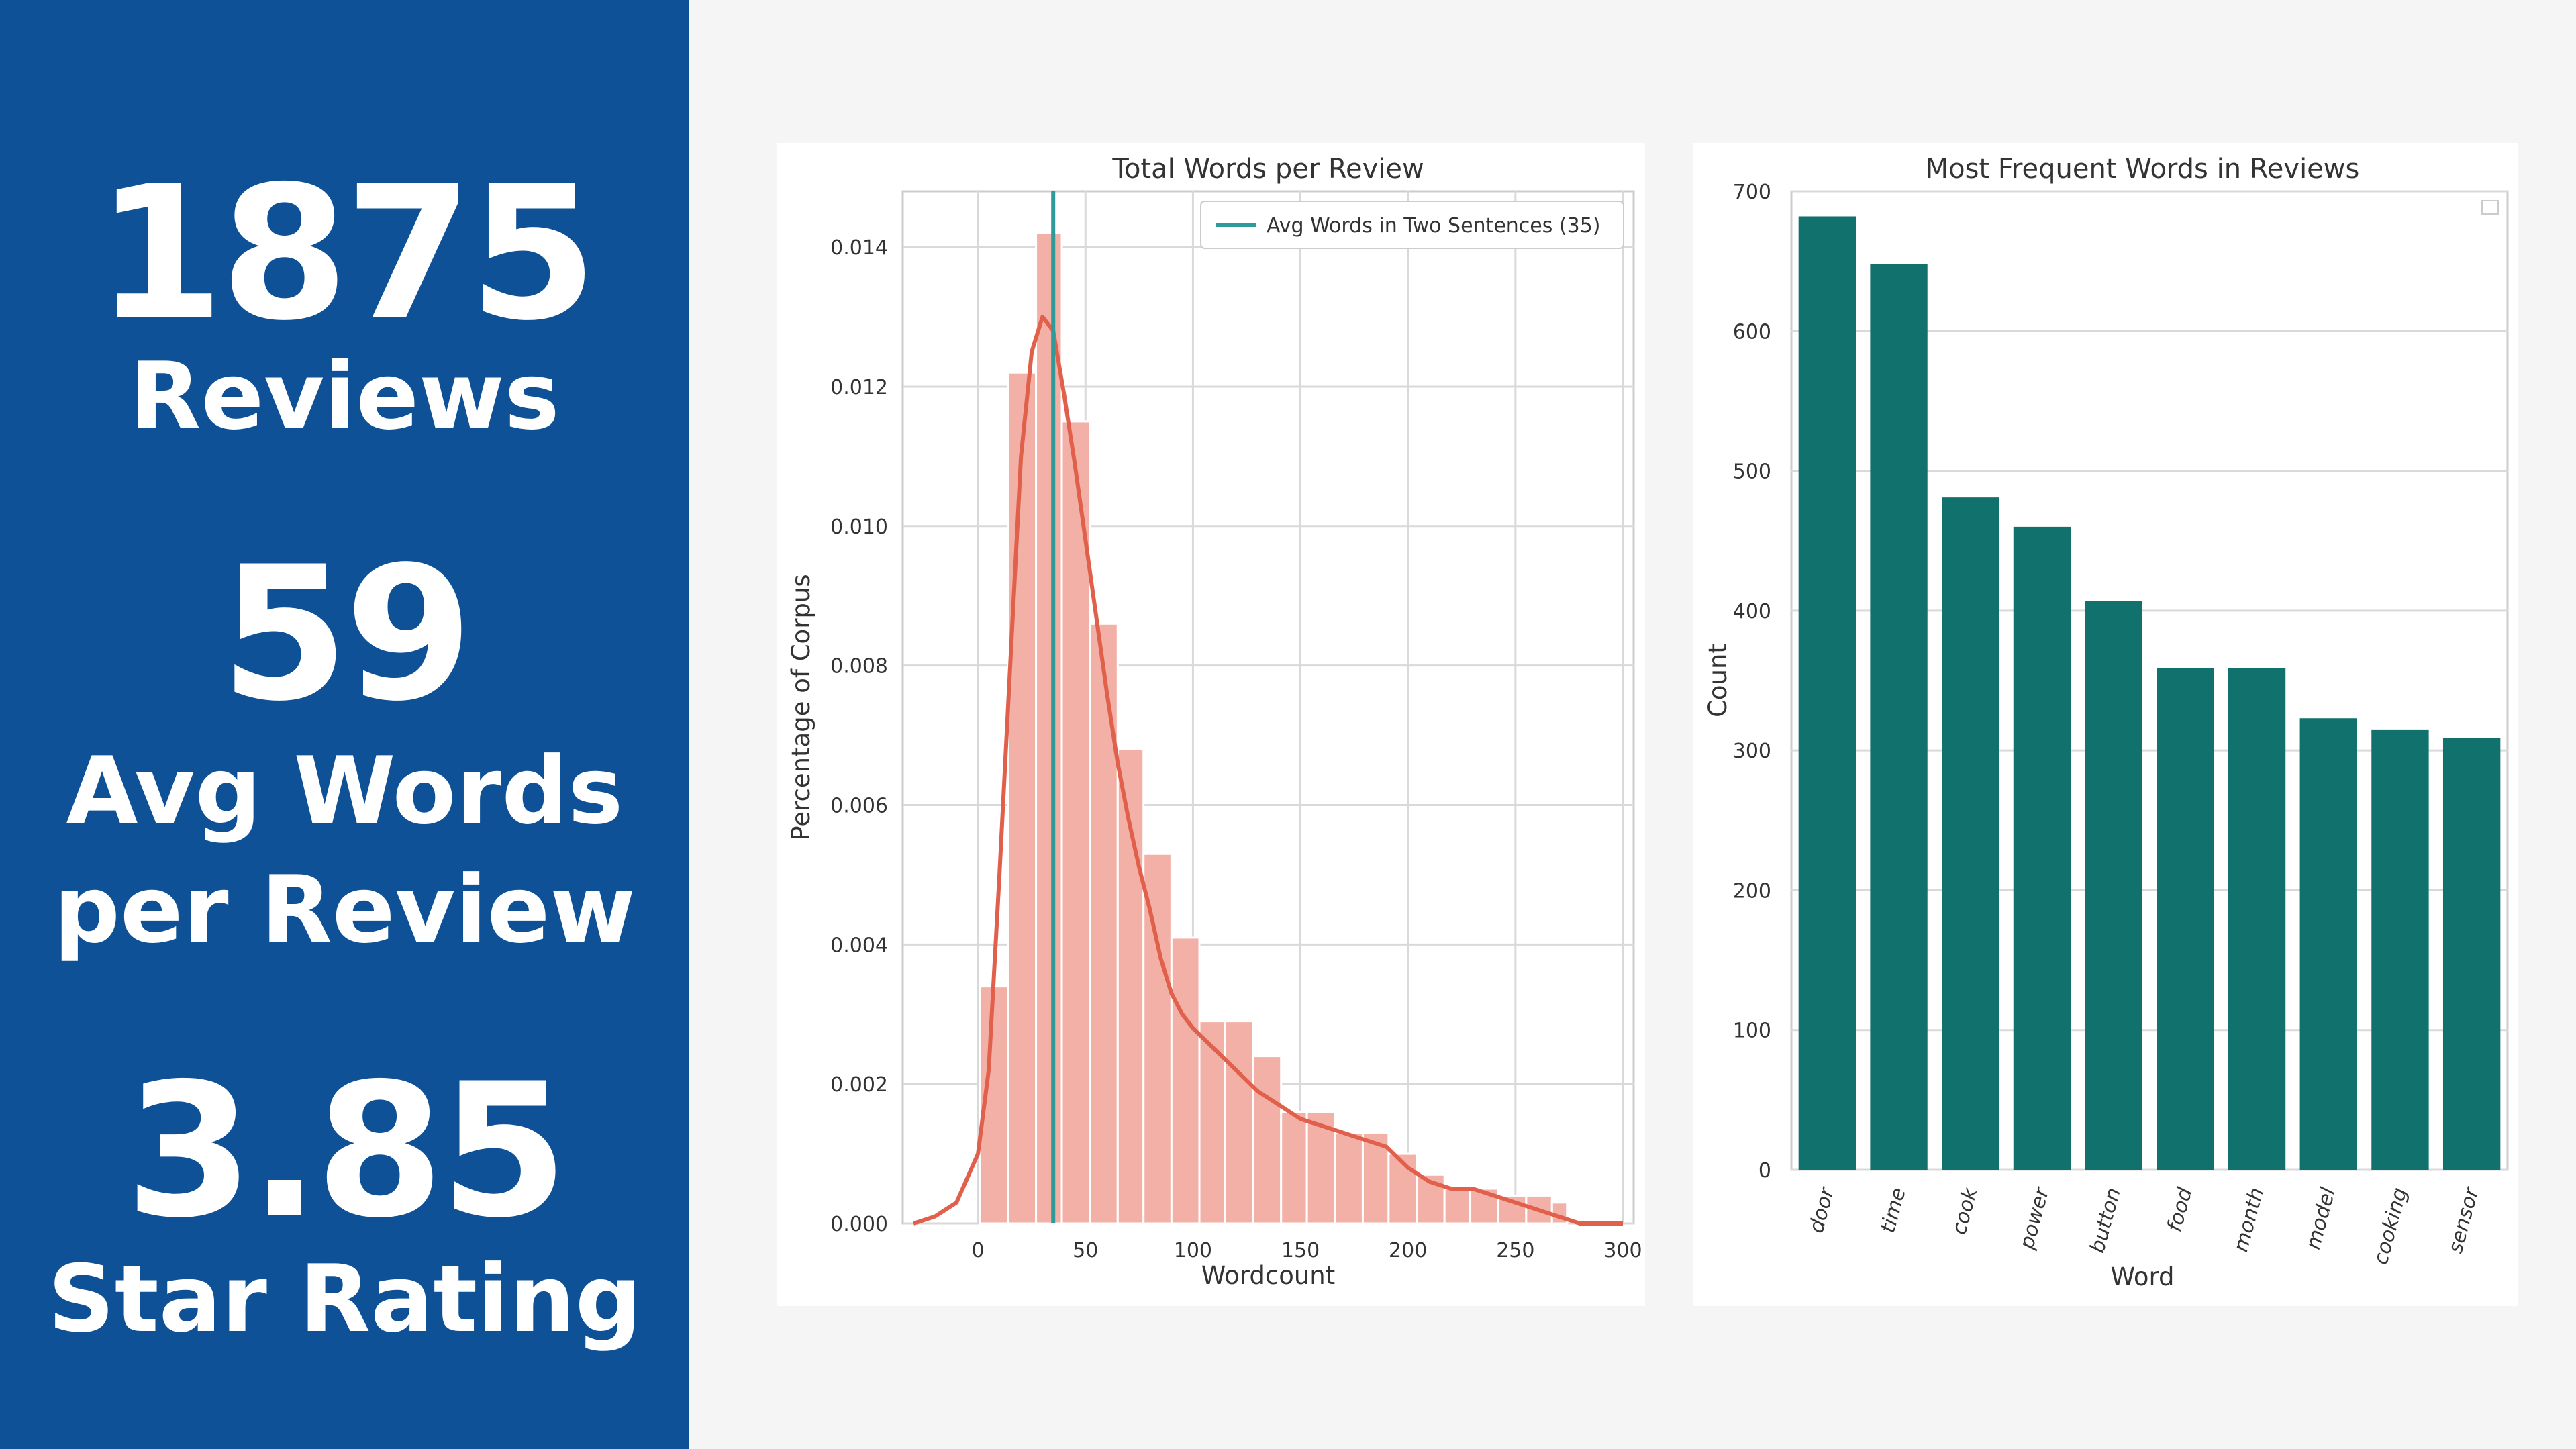  Describe the element at coordinates (1752, 751) in the screenshot. I see `y-tick-label: 300` at that location.